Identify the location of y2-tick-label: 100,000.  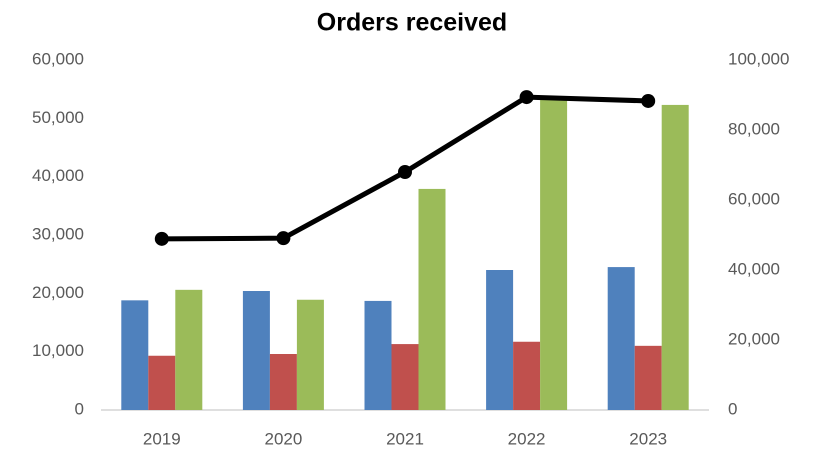
(758, 58).